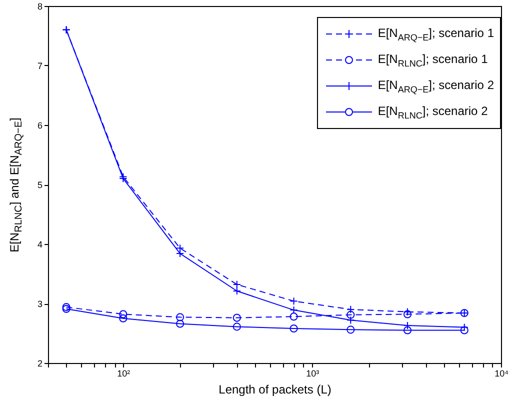  Describe the element at coordinates (433, 112) in the screenshot. I see `legend-label: E[N$_{RLNC}$]; scenario 2` at that location.